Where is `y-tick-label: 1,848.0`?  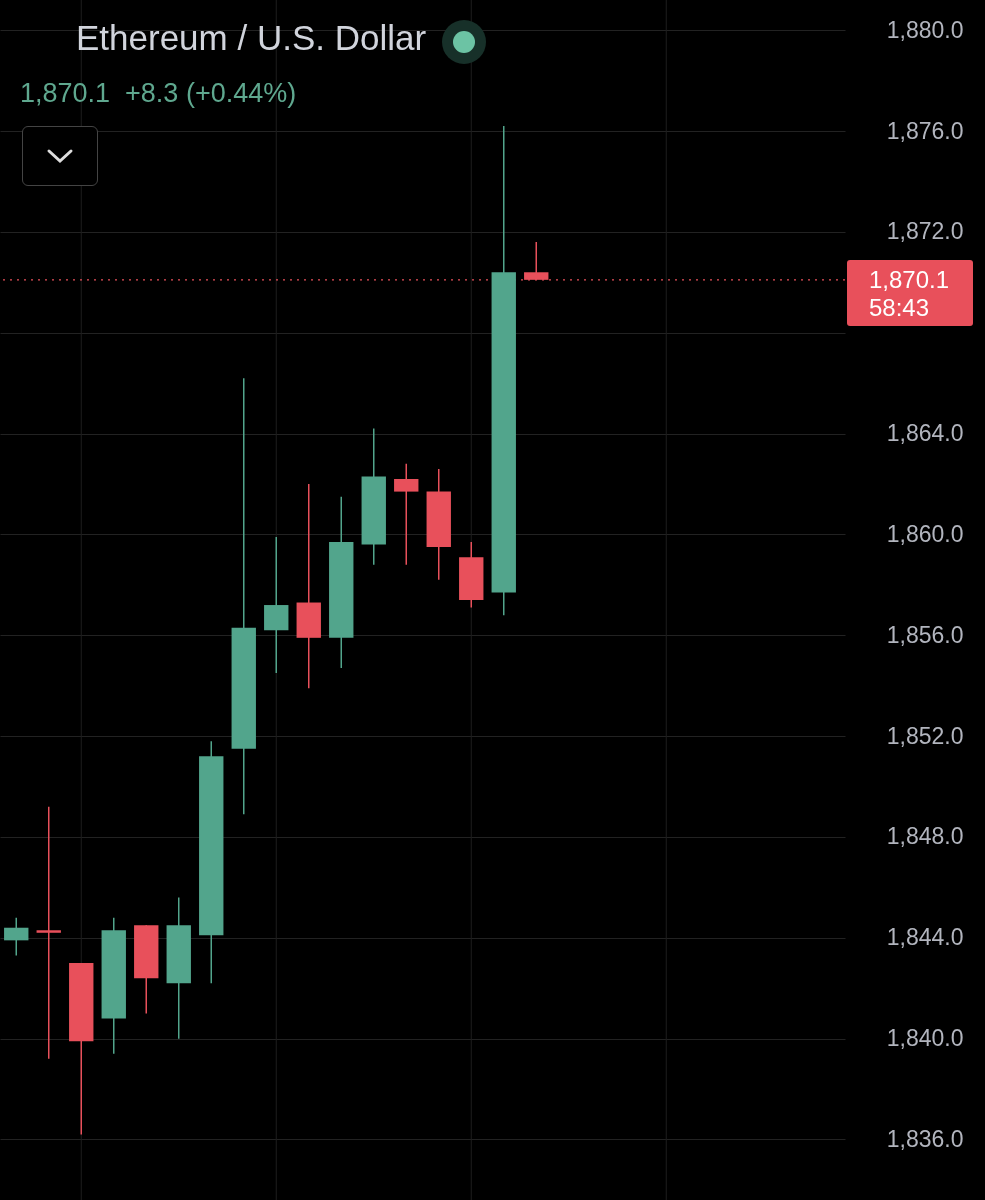 y-tick-label: 1,848.0 is located at coordinates (925, 836).